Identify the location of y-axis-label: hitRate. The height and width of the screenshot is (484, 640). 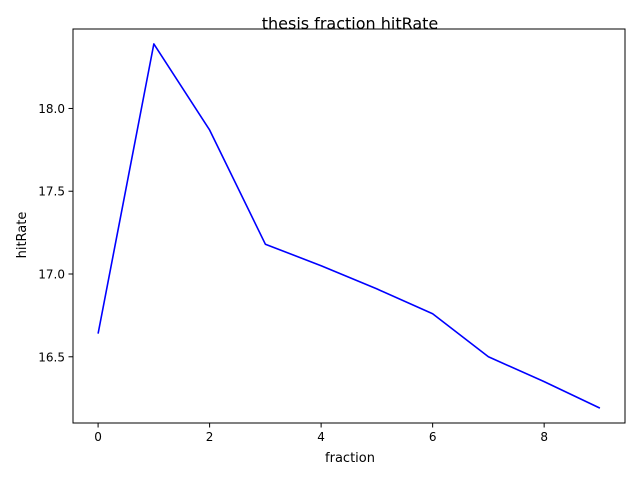
(22, 235).